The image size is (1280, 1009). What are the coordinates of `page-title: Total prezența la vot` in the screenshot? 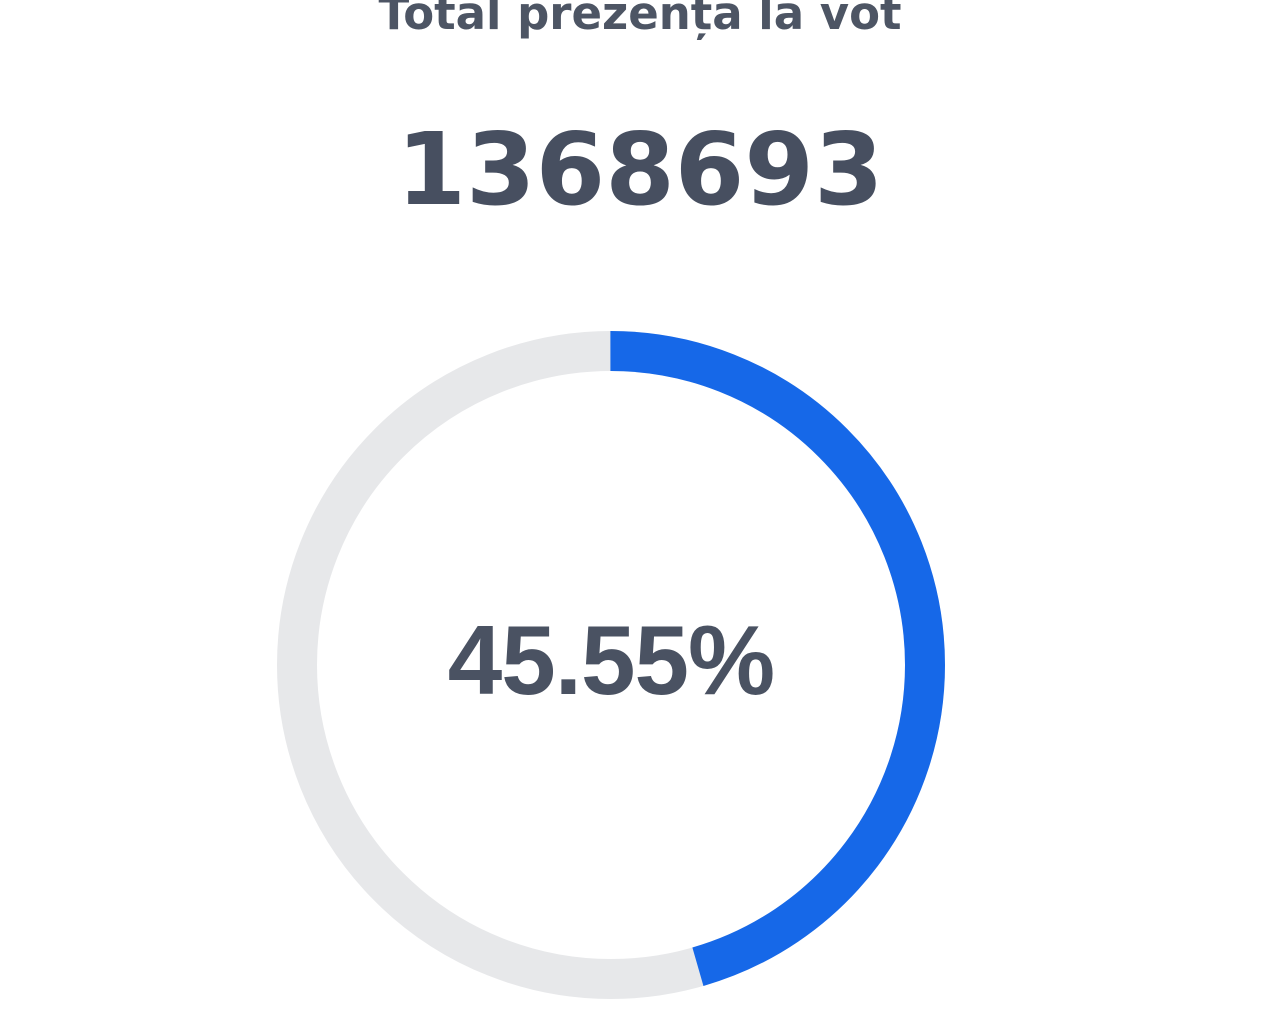 It's located at (640, 20).